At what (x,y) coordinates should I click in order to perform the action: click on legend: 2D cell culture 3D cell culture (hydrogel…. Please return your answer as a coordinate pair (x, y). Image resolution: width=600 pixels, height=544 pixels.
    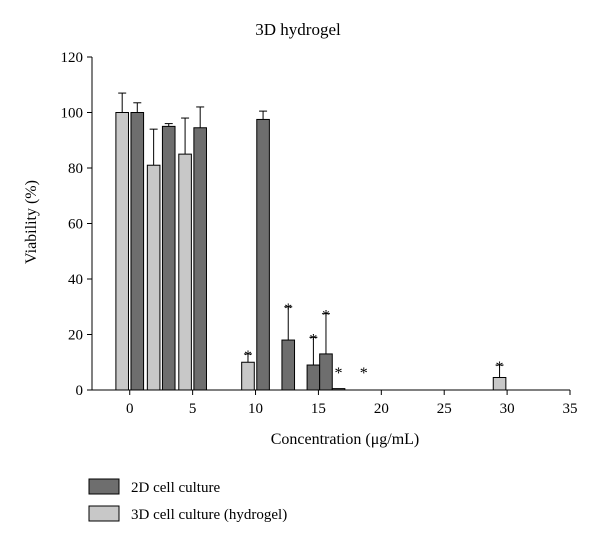
    Looking at the image, I should click on (187, 500).